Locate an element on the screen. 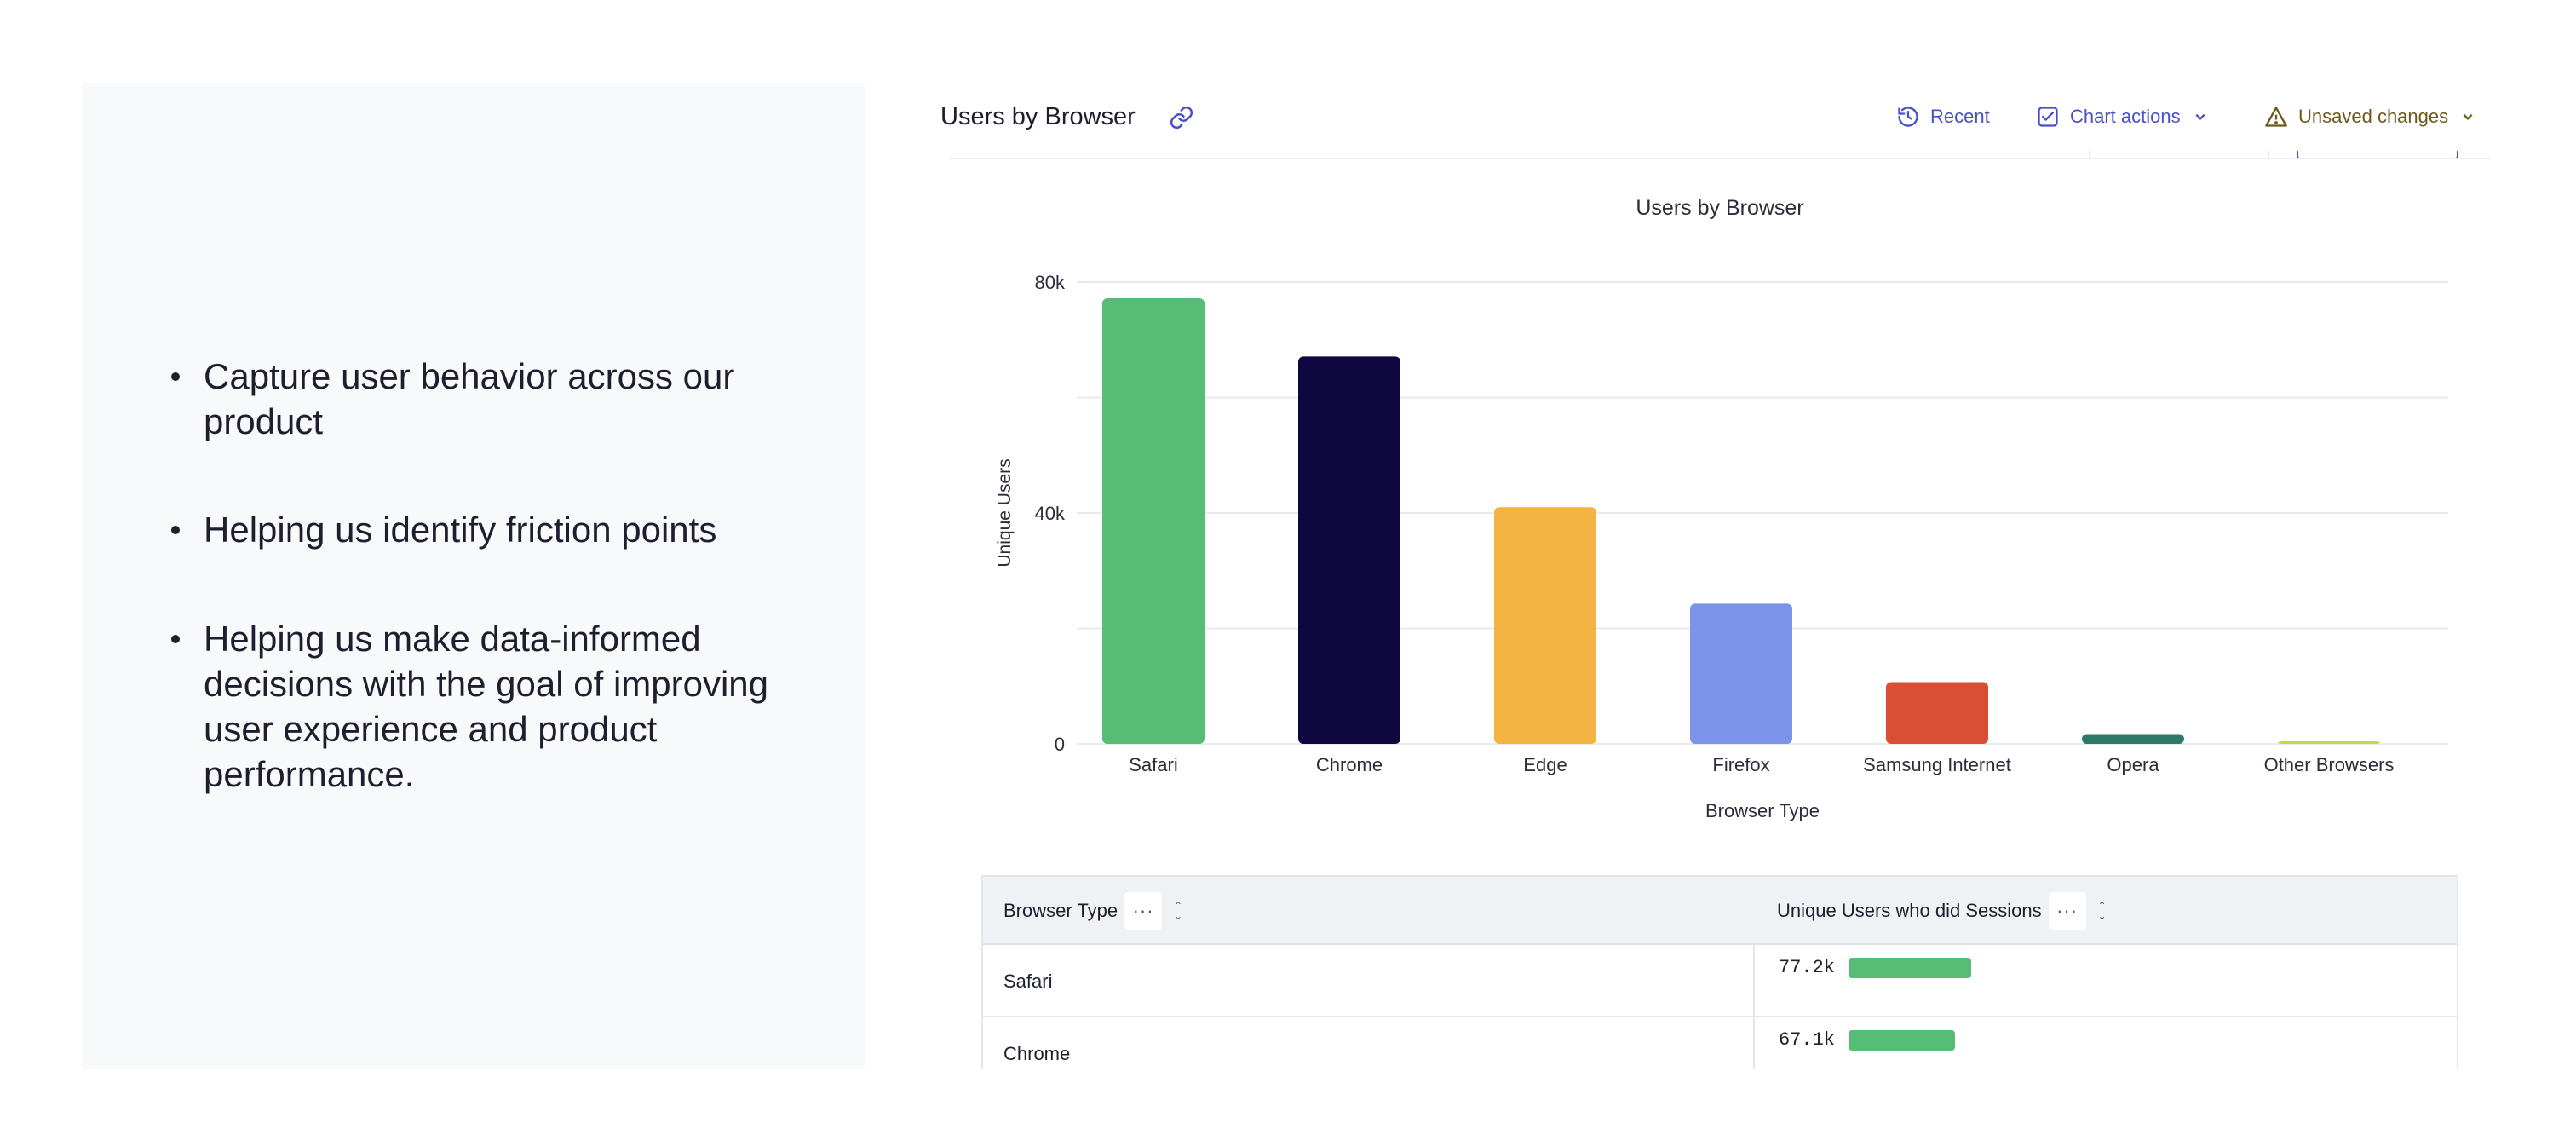  x-tick-label: Firefox is located at coordinates (1741, 764).